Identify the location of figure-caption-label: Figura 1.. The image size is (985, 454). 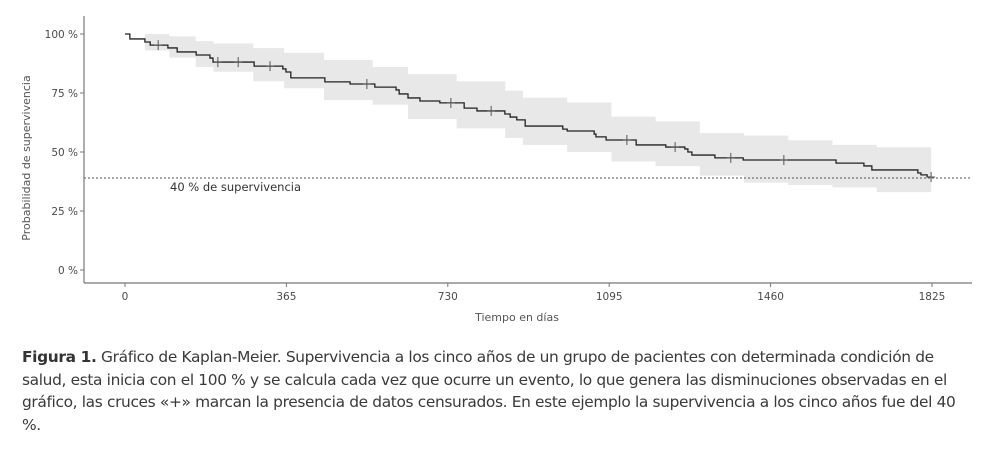
(59, 357).